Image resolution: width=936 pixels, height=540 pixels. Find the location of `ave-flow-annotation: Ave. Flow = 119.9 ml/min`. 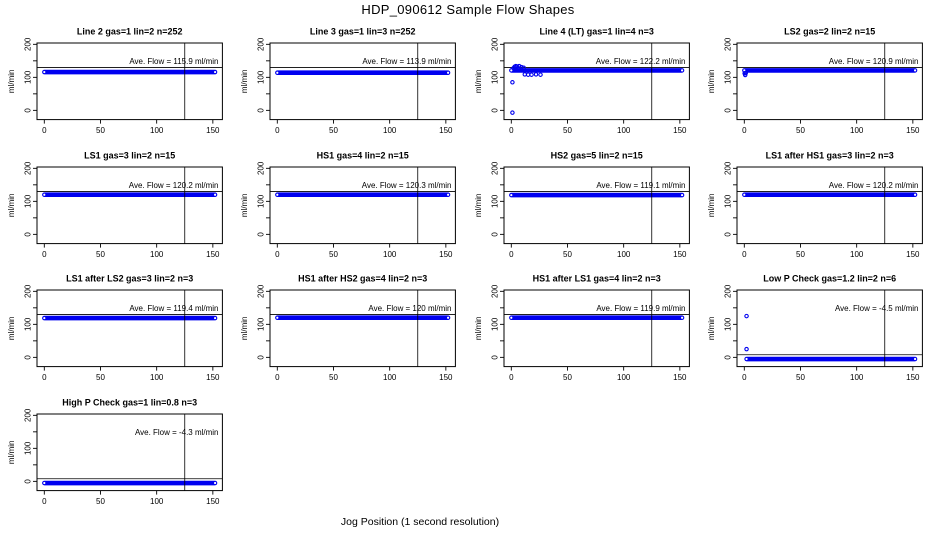

ave-flow-annotation: Ave. Flow = 119.9 ml/min is located at coordinates (640, 308).